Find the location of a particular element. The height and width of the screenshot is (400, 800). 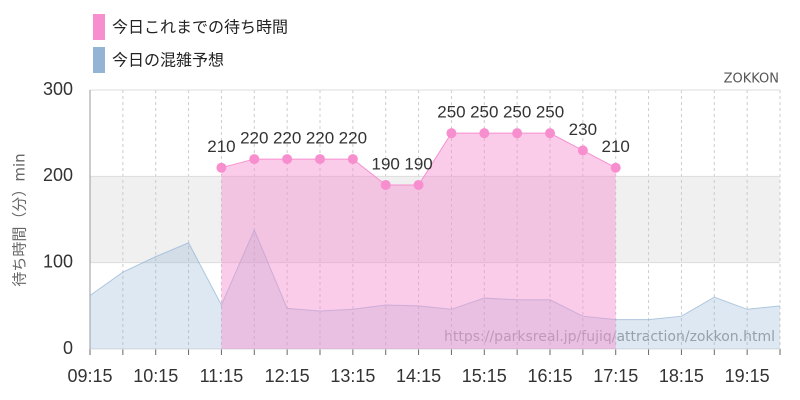

x-tick-label: 15:15 is located at coordinates (484, 376).